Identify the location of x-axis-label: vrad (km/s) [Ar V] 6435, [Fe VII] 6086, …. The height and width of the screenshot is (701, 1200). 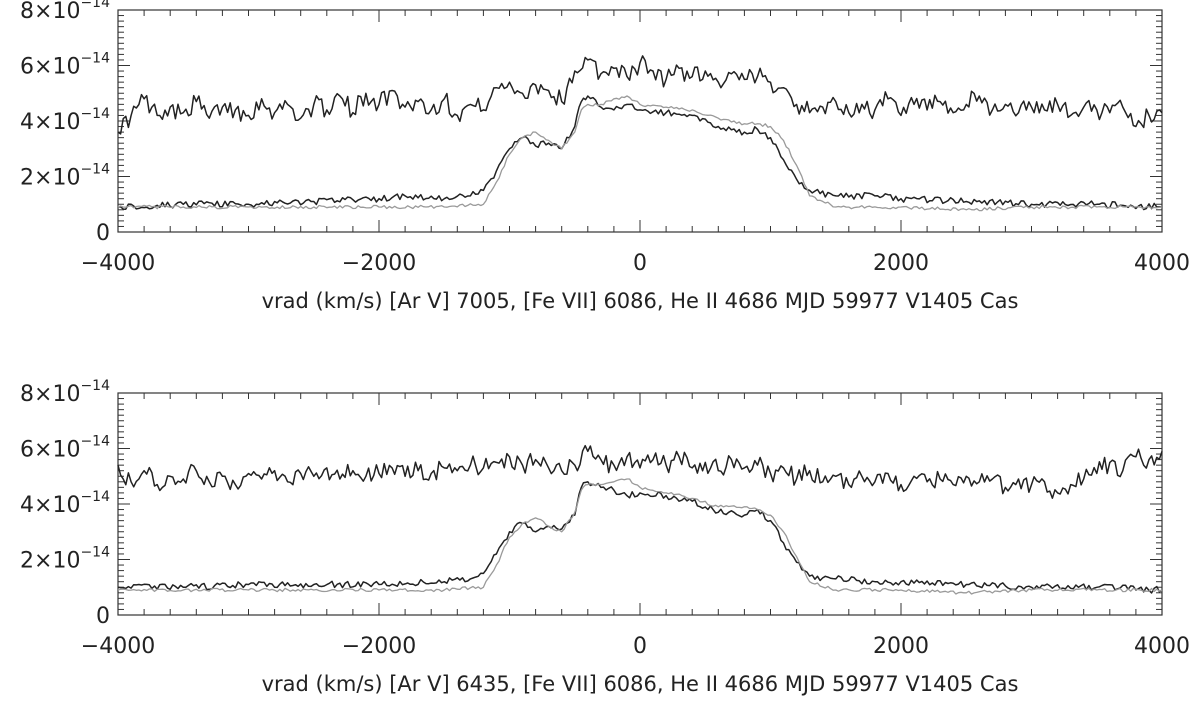
(640, 684).